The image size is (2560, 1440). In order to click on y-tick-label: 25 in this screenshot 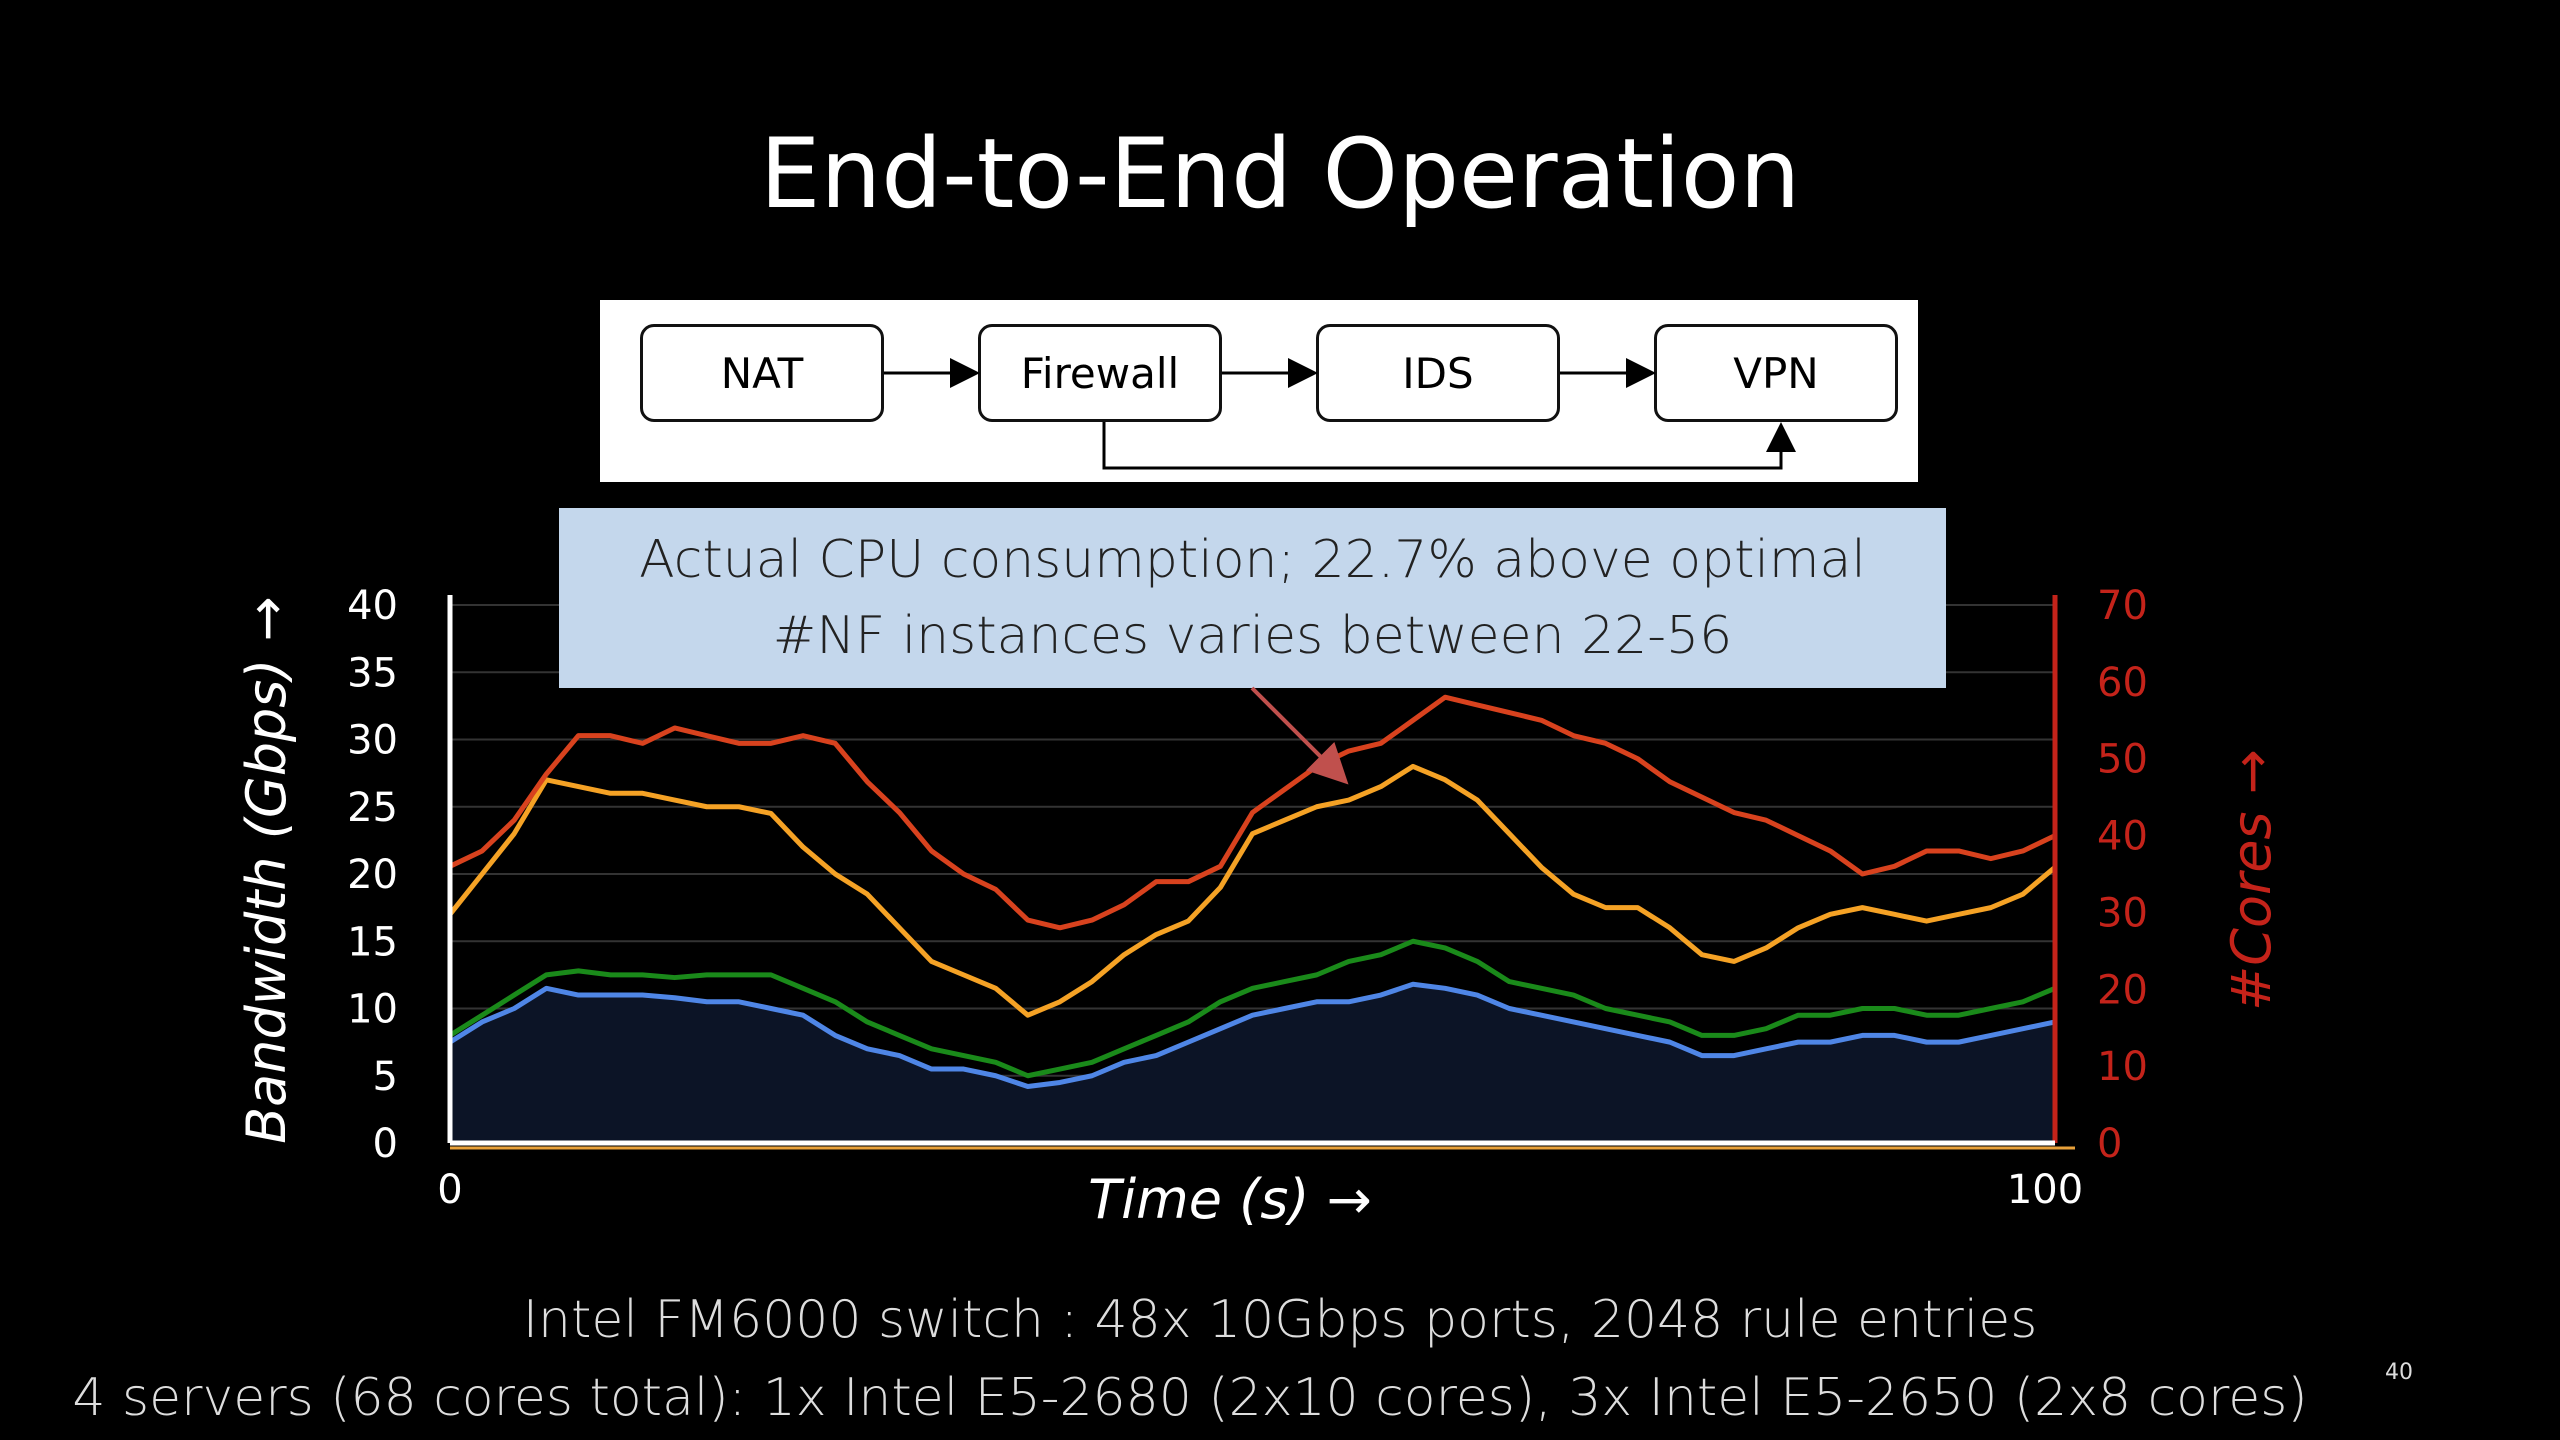, I will do `click(372, 808)`.